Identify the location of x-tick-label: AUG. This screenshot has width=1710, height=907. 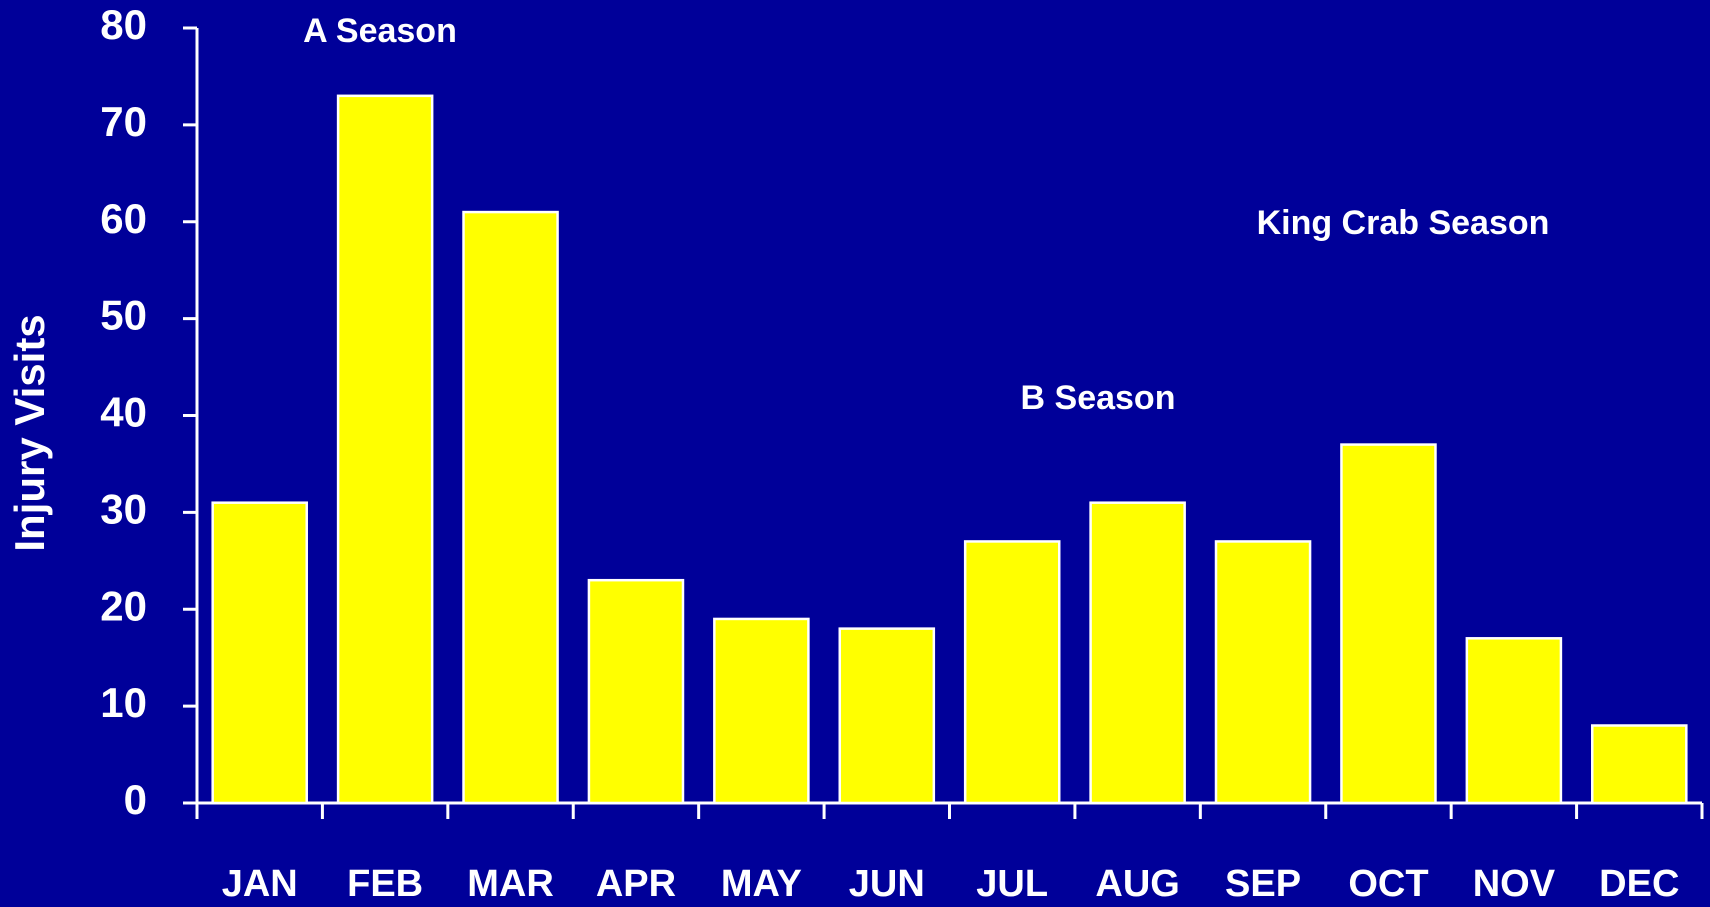
(1137, 884).